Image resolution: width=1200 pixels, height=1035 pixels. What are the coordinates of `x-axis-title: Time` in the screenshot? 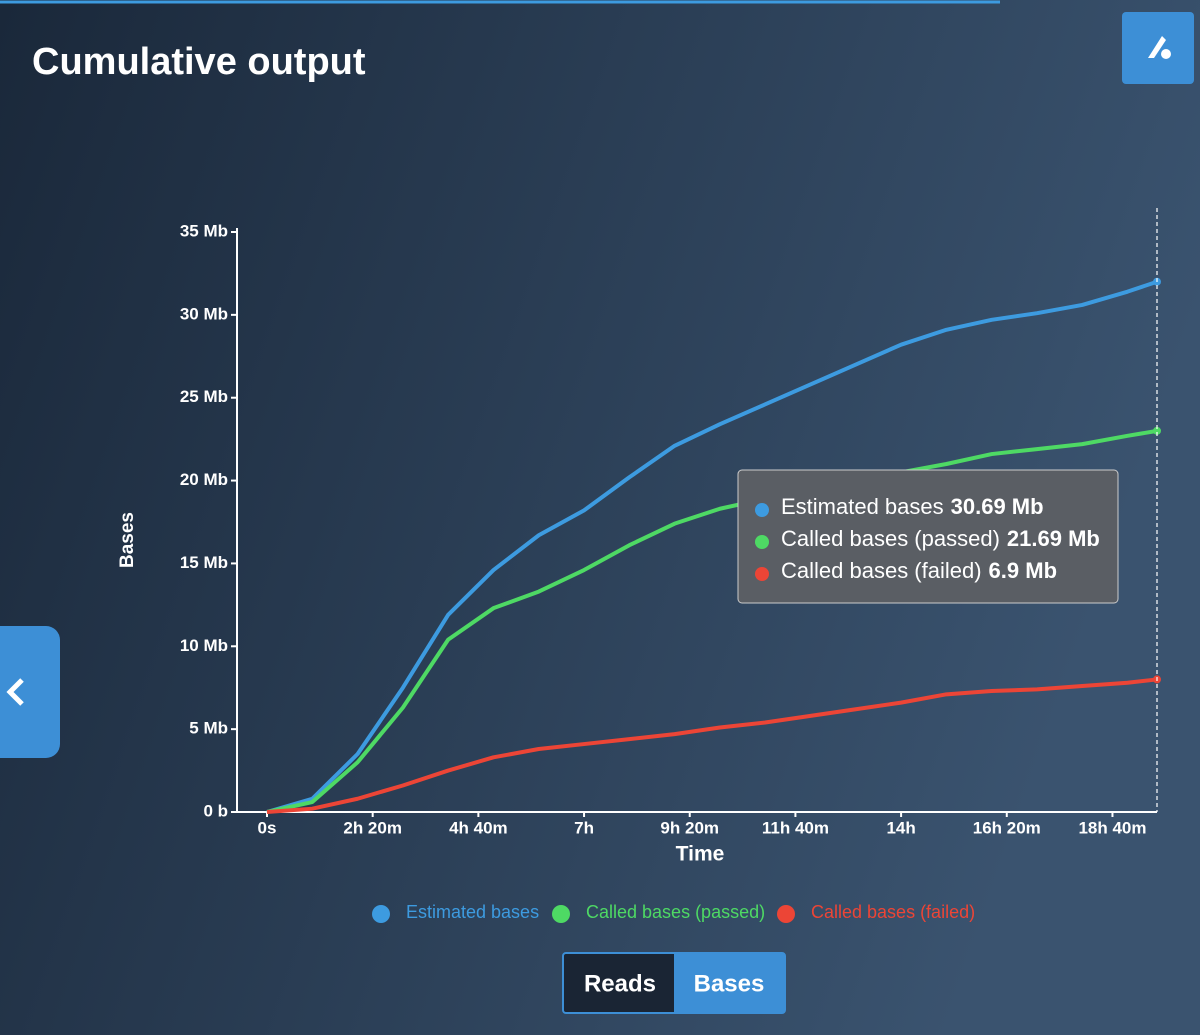 It's located at (700, 854).